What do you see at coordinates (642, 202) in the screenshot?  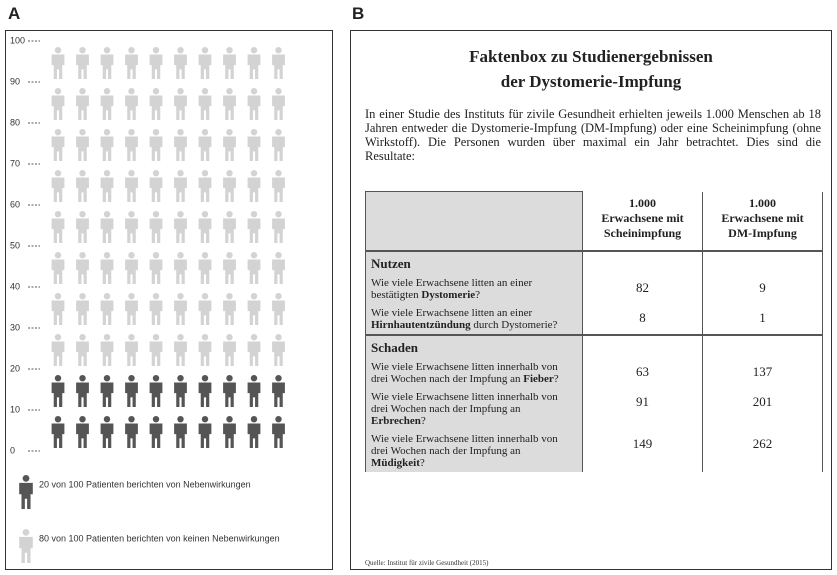 I see `header-line: 1.000` at bounding box center [642, 202].